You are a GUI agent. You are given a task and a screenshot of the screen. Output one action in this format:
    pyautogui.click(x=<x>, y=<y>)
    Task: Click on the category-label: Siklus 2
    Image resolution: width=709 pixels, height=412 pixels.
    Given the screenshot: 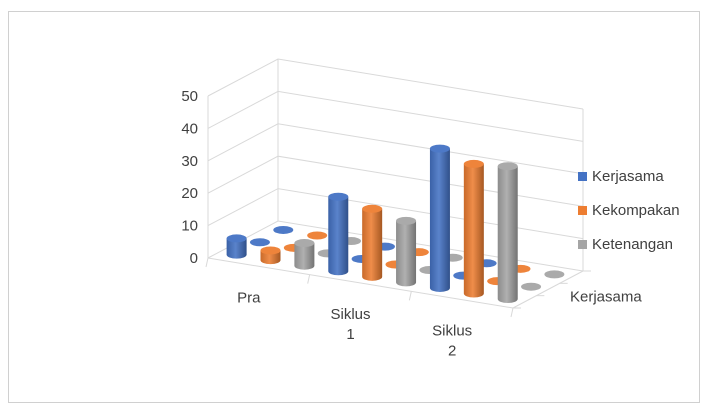 What is the action you would take?
    pyautogui.click(x=452, y=341)
    